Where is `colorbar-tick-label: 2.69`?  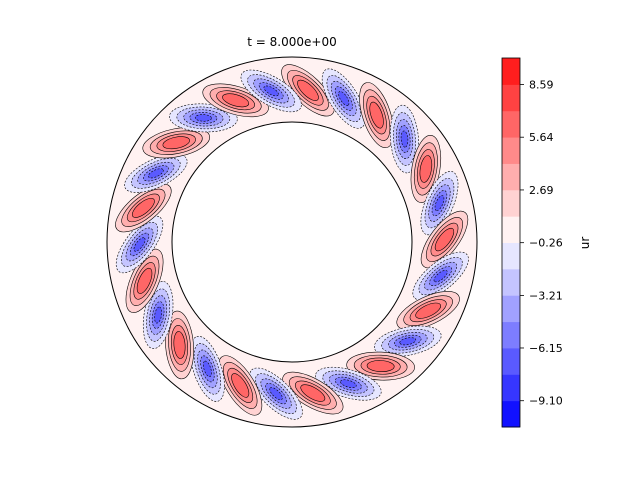 colorbar-tick-label: 2.69 is located at coordinates (541, 190).